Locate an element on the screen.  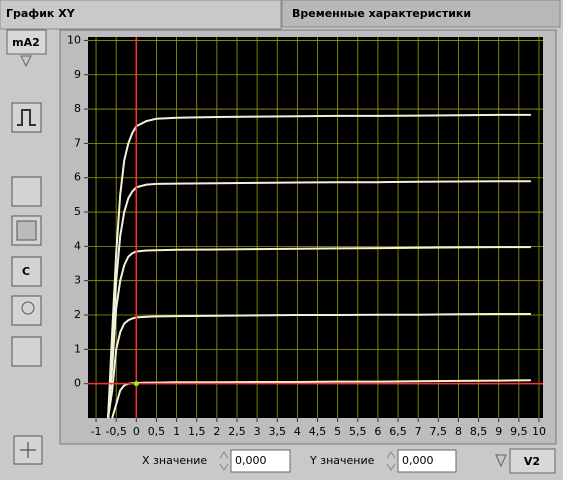
x-tick-label: 6,5 is located at coordinates (398, 431).